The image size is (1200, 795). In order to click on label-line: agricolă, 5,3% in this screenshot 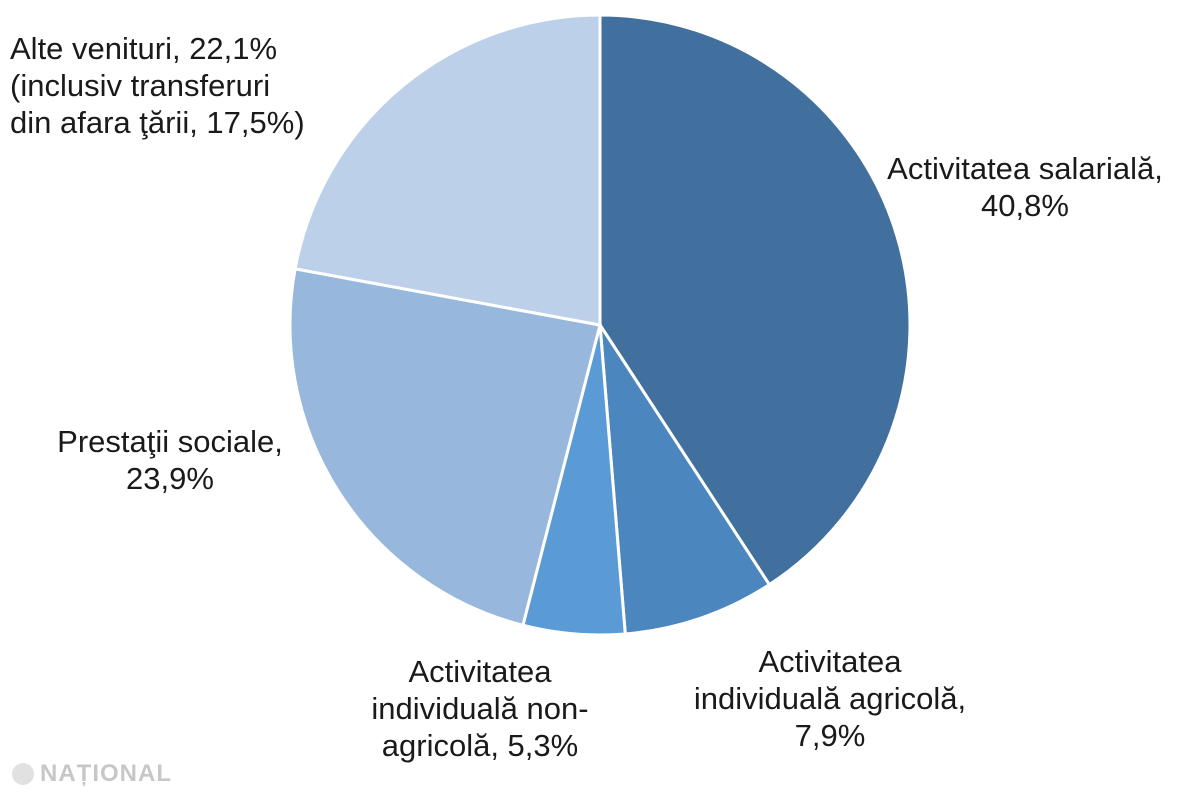, I will do `click(480, 745)`.